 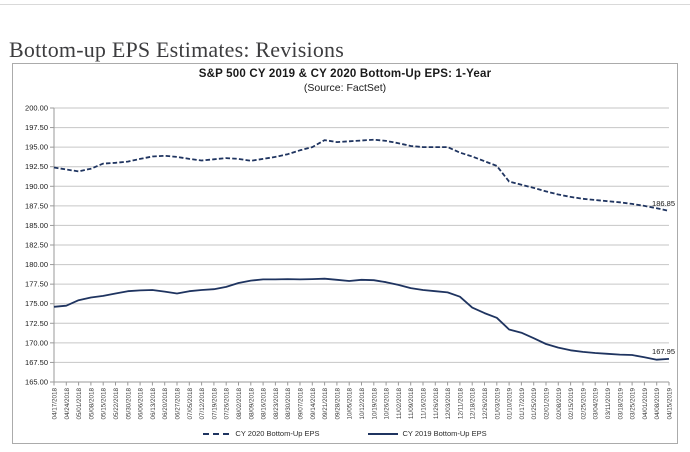 What do you see at coordinates (583, 404) in the screenshot?
I see `x-tick-label: 02/25/2019` at bounding box center [583, 404].